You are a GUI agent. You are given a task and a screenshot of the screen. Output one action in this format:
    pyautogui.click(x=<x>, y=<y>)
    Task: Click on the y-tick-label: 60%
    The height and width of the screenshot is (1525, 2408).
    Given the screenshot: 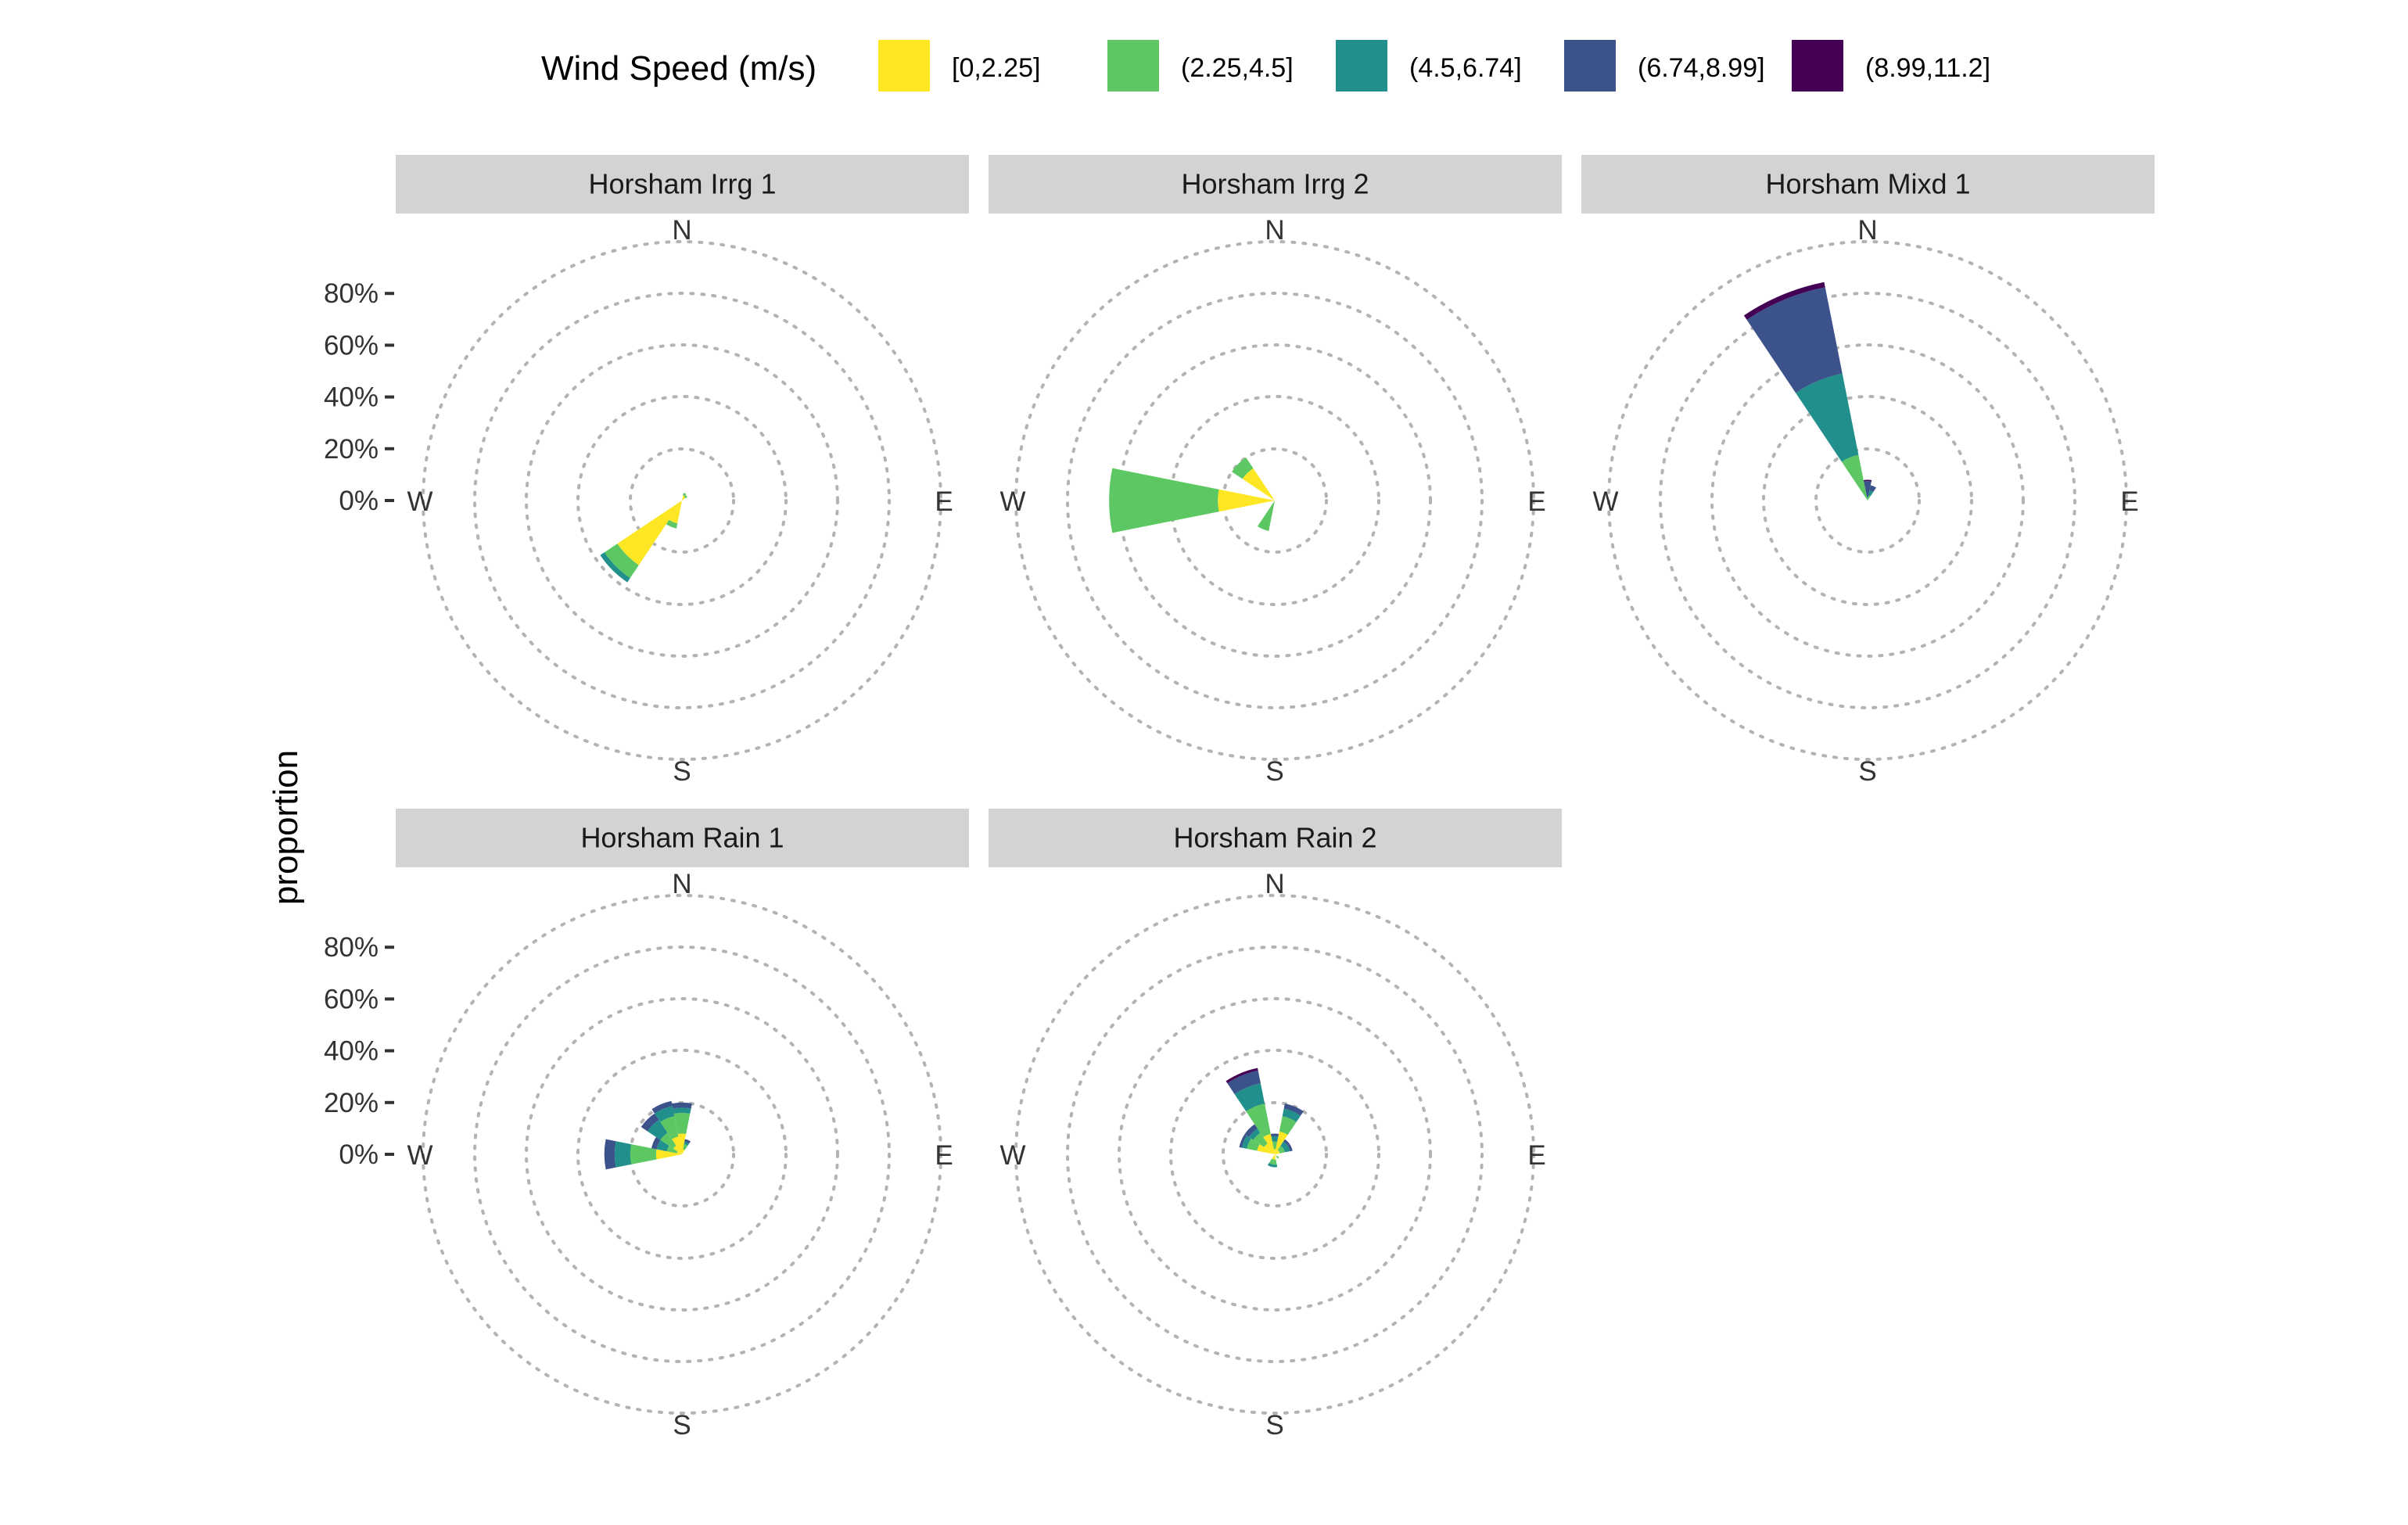 What is the action you would take?
    pyautogui.click(x=351, y=999)
    